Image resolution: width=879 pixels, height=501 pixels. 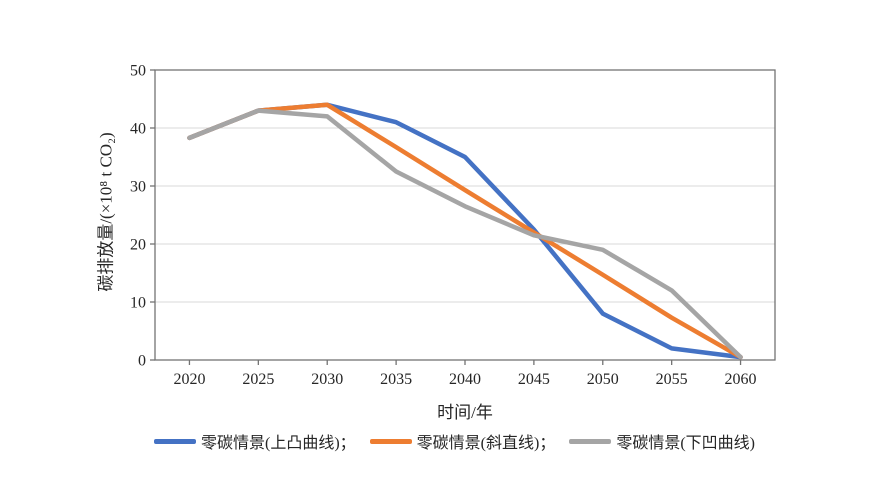 I want to click on y-tick-label: 10, so click(x=138, y=303).